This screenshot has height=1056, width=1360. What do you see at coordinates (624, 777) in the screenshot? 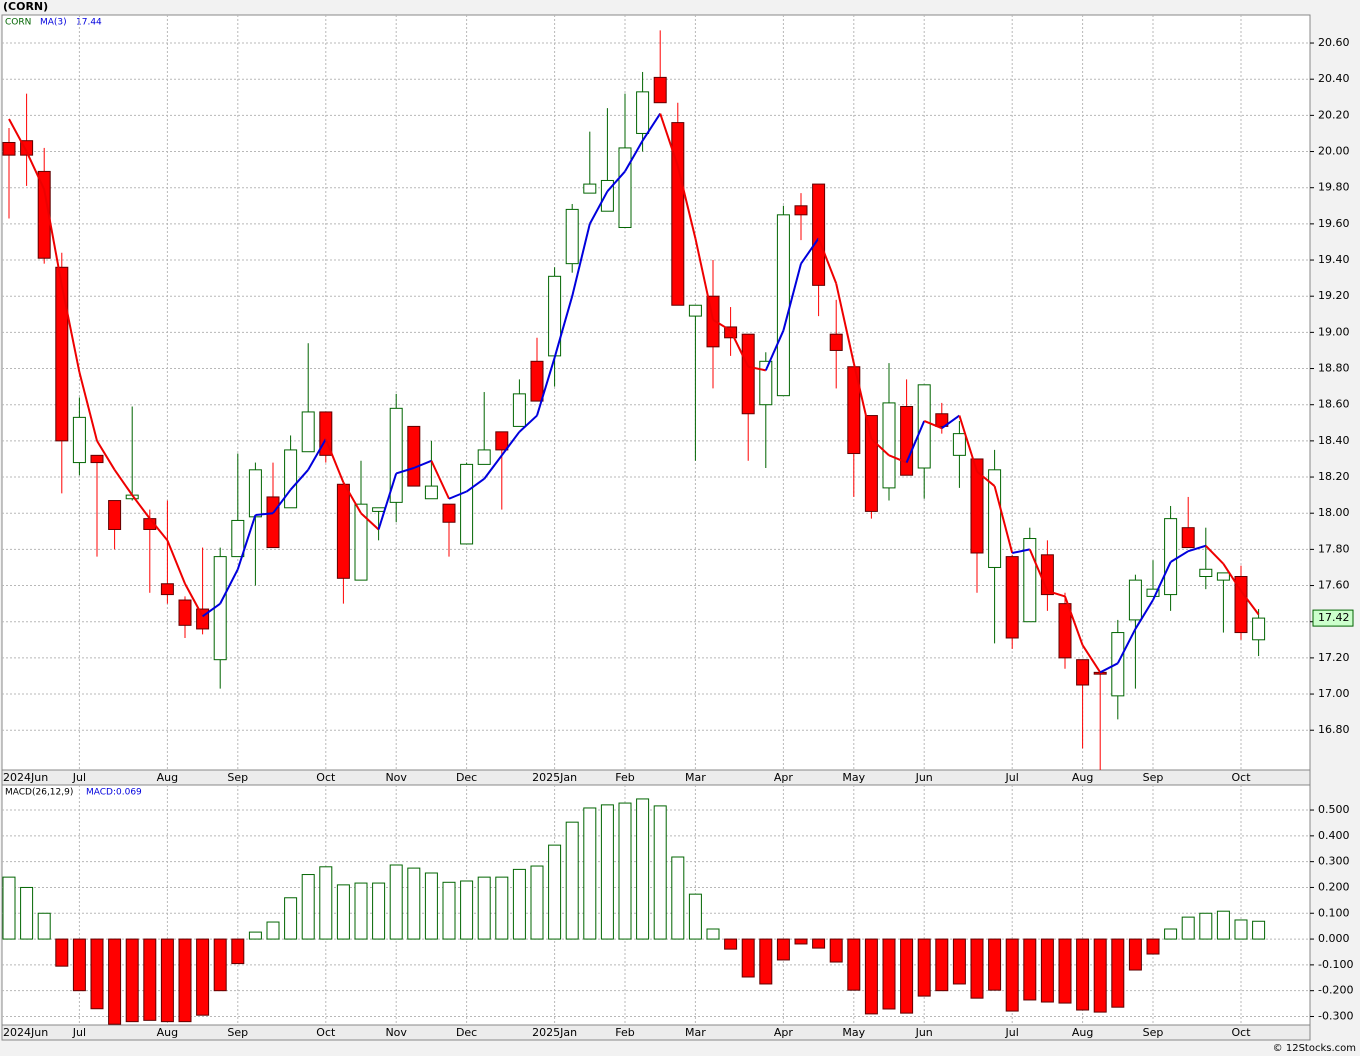
I see `x-tick-label: Feb` at bounding box center [624, 777].